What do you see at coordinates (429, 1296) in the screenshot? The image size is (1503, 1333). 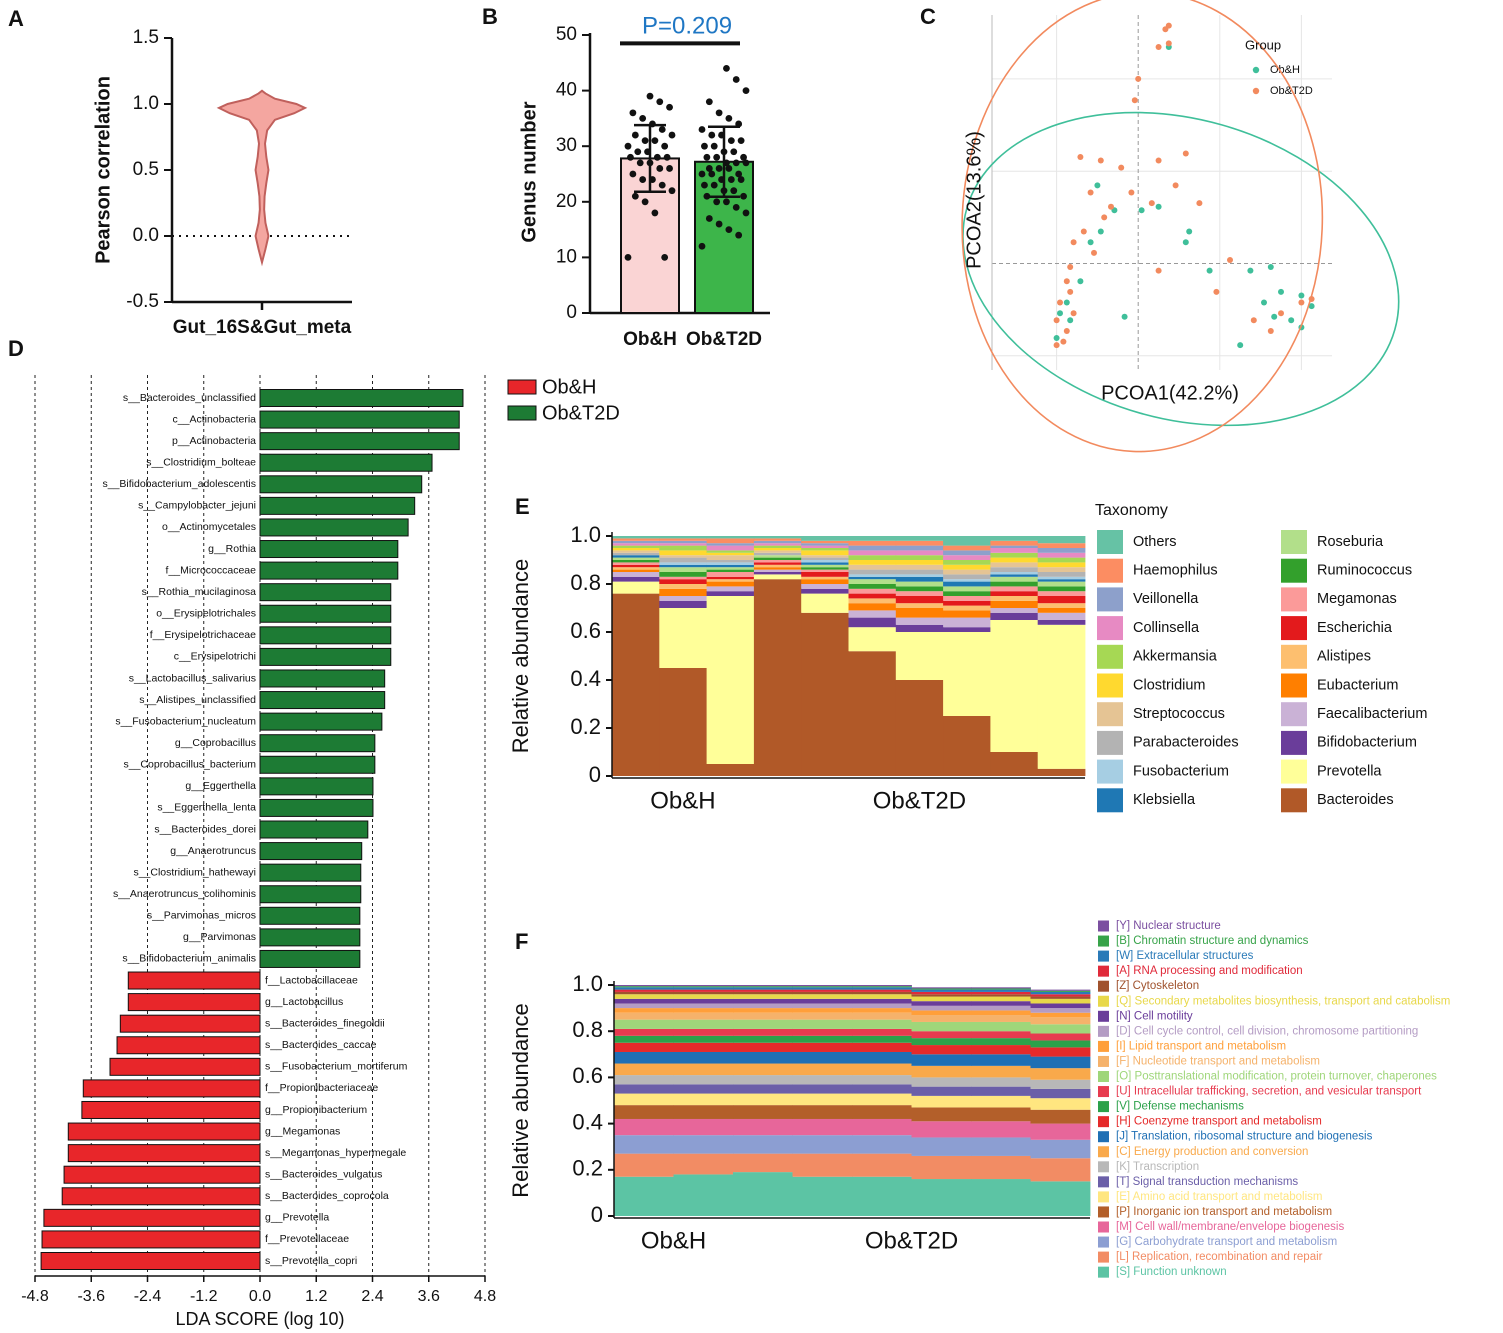 I see `x-tick-label: 3.6` at bounding box center [429, 1296].